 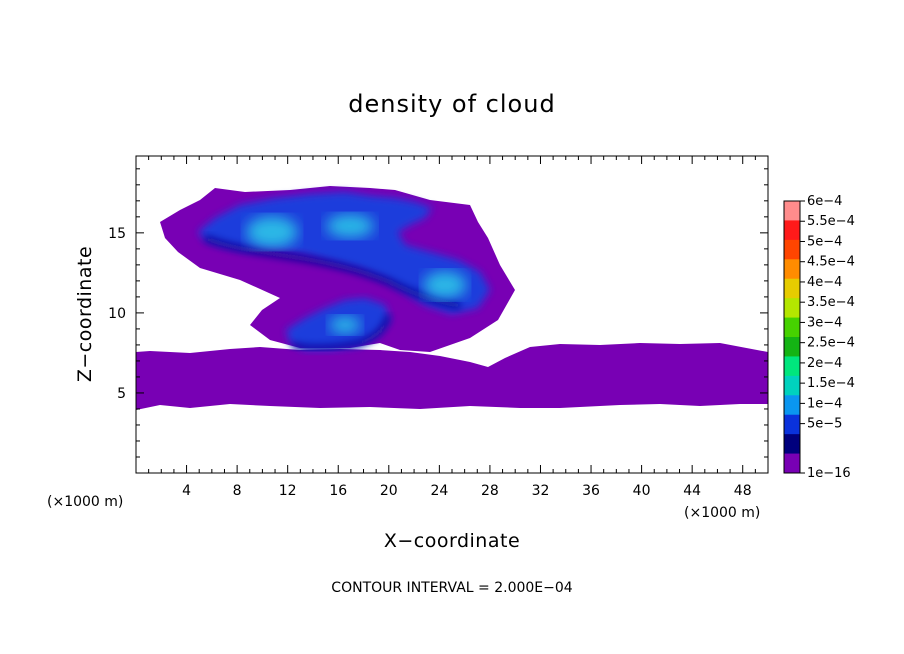 What do you see at coordinates (829, 473) in the screenshot?
I see `colorbar-label: 1e−16` at bounding box center [829, 473].